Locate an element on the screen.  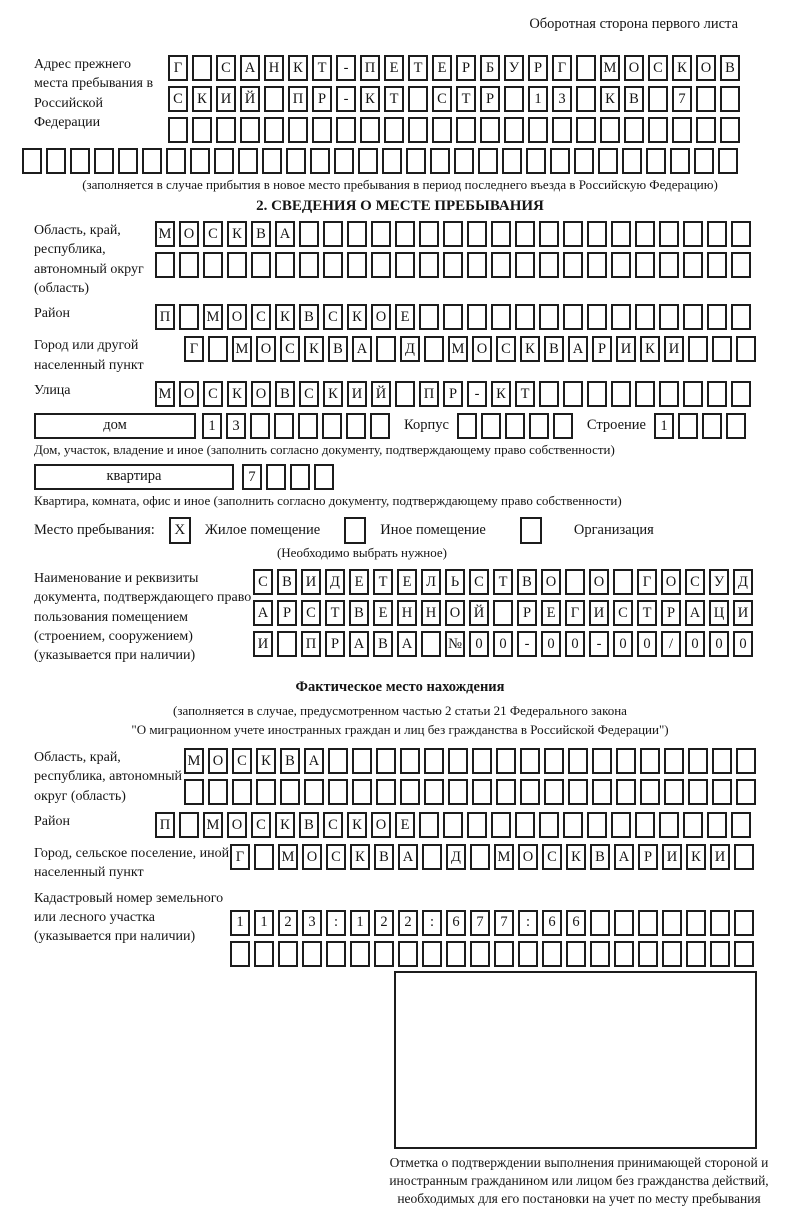
char-cell: П is located at coordinates (165, 317).